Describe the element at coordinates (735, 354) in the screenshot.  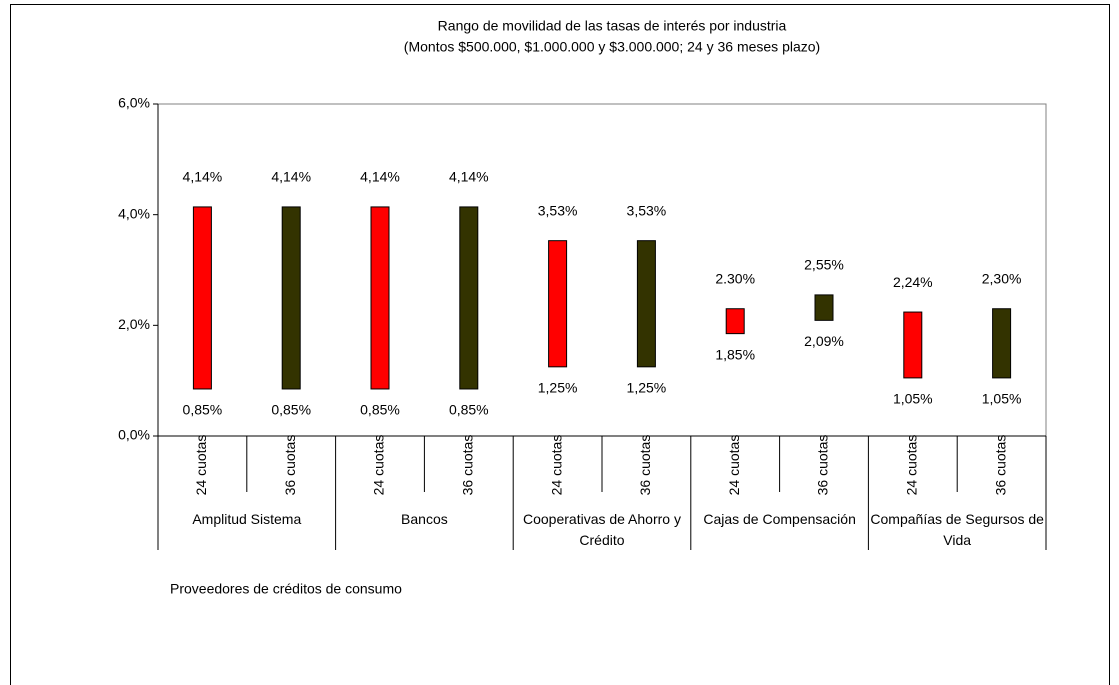
I see `low-label: 1,85%` at that location.